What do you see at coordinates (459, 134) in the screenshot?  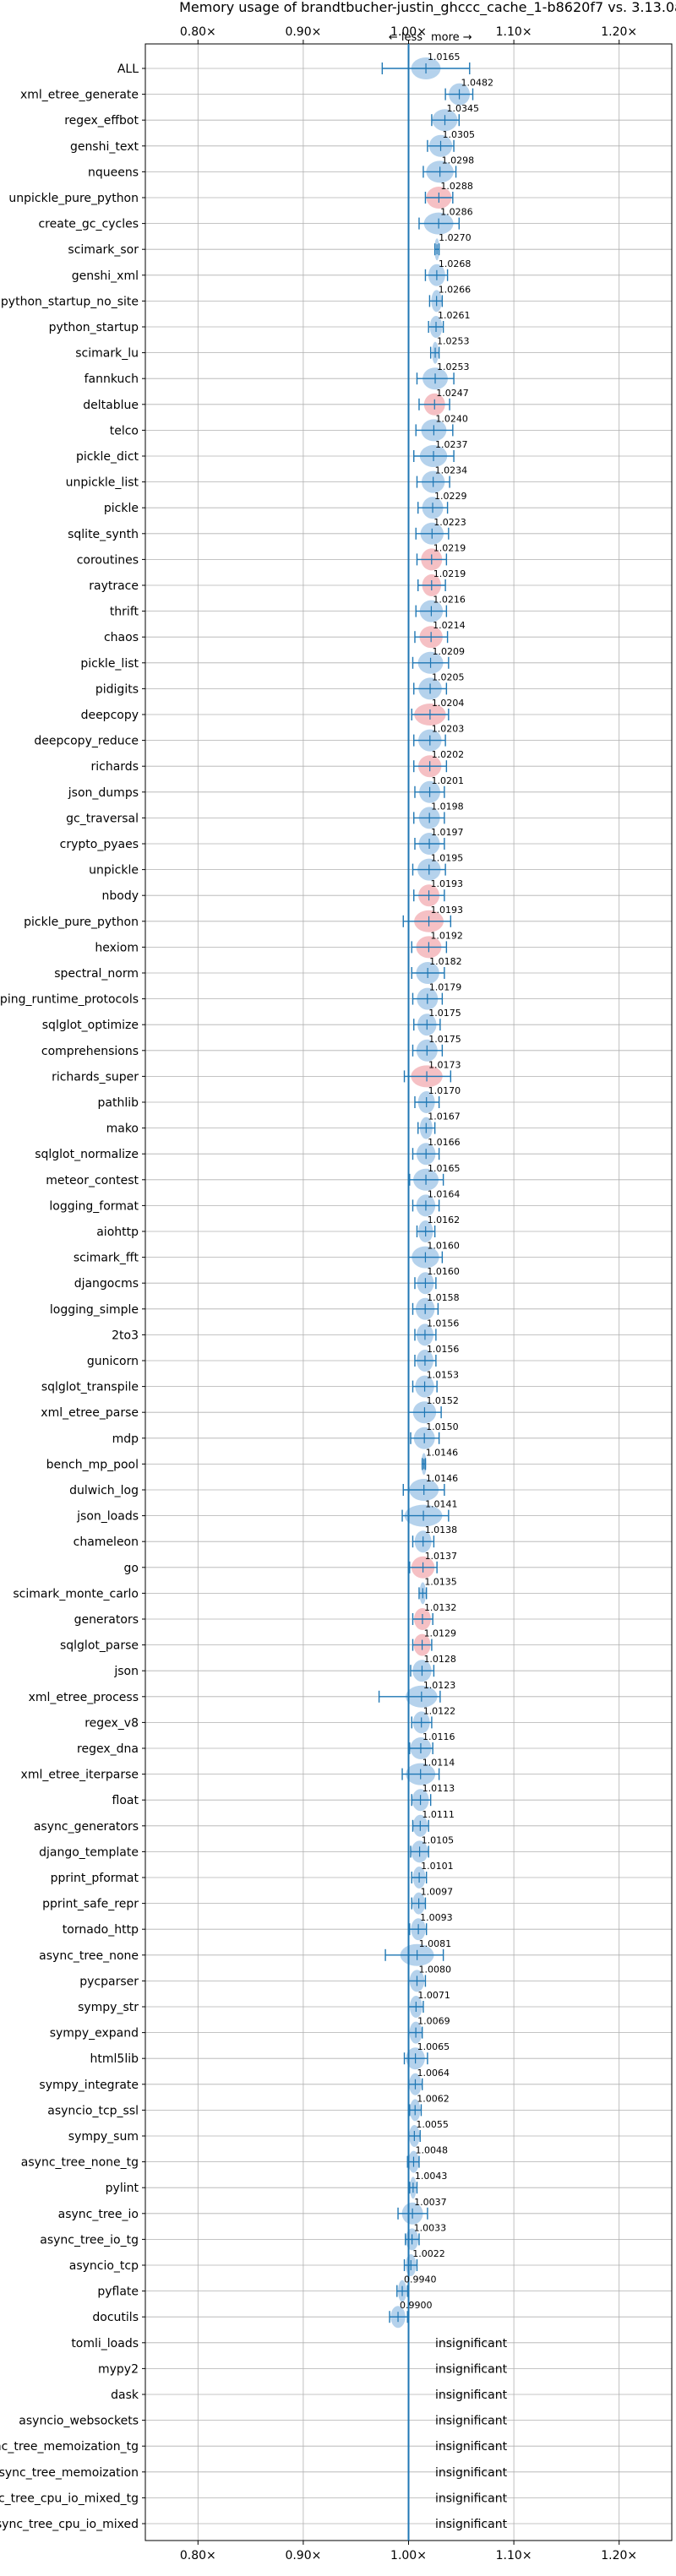 I see `value-label: 1.0305` at bounding box center [459, 134].